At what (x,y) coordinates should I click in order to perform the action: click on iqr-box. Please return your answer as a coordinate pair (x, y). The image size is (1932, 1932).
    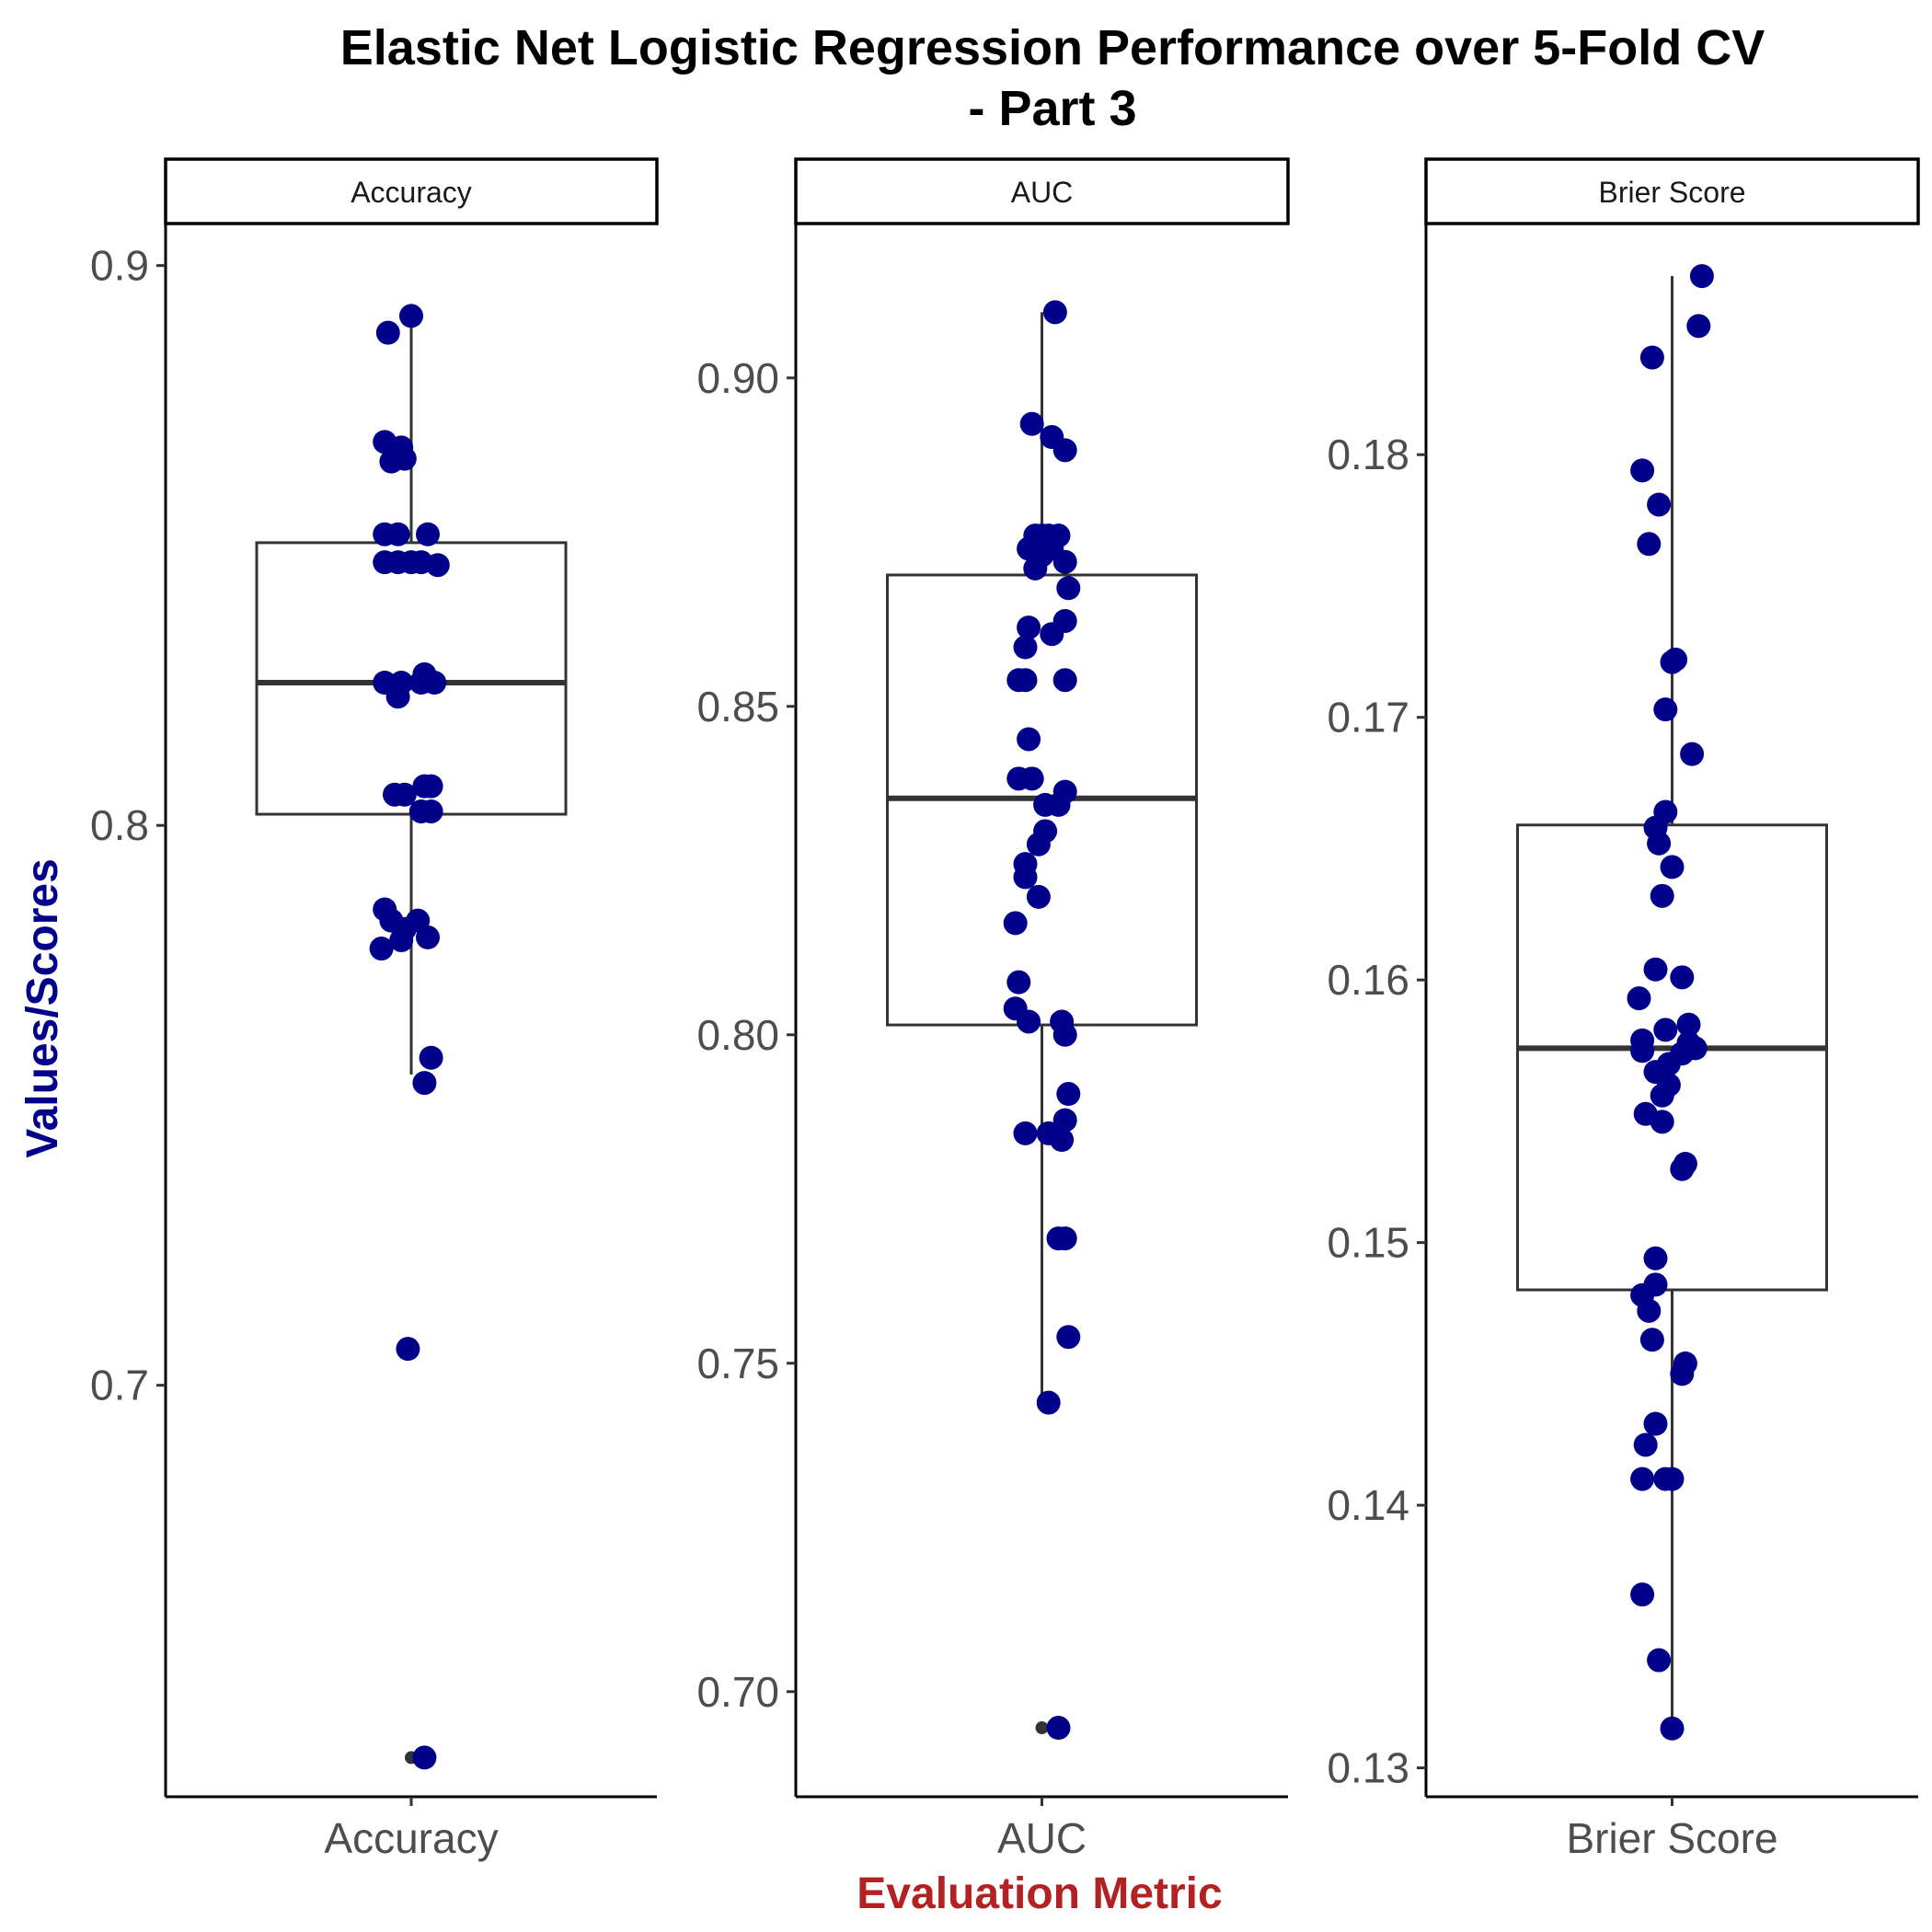
    Looking at the image, I should click on (1672, 1057).